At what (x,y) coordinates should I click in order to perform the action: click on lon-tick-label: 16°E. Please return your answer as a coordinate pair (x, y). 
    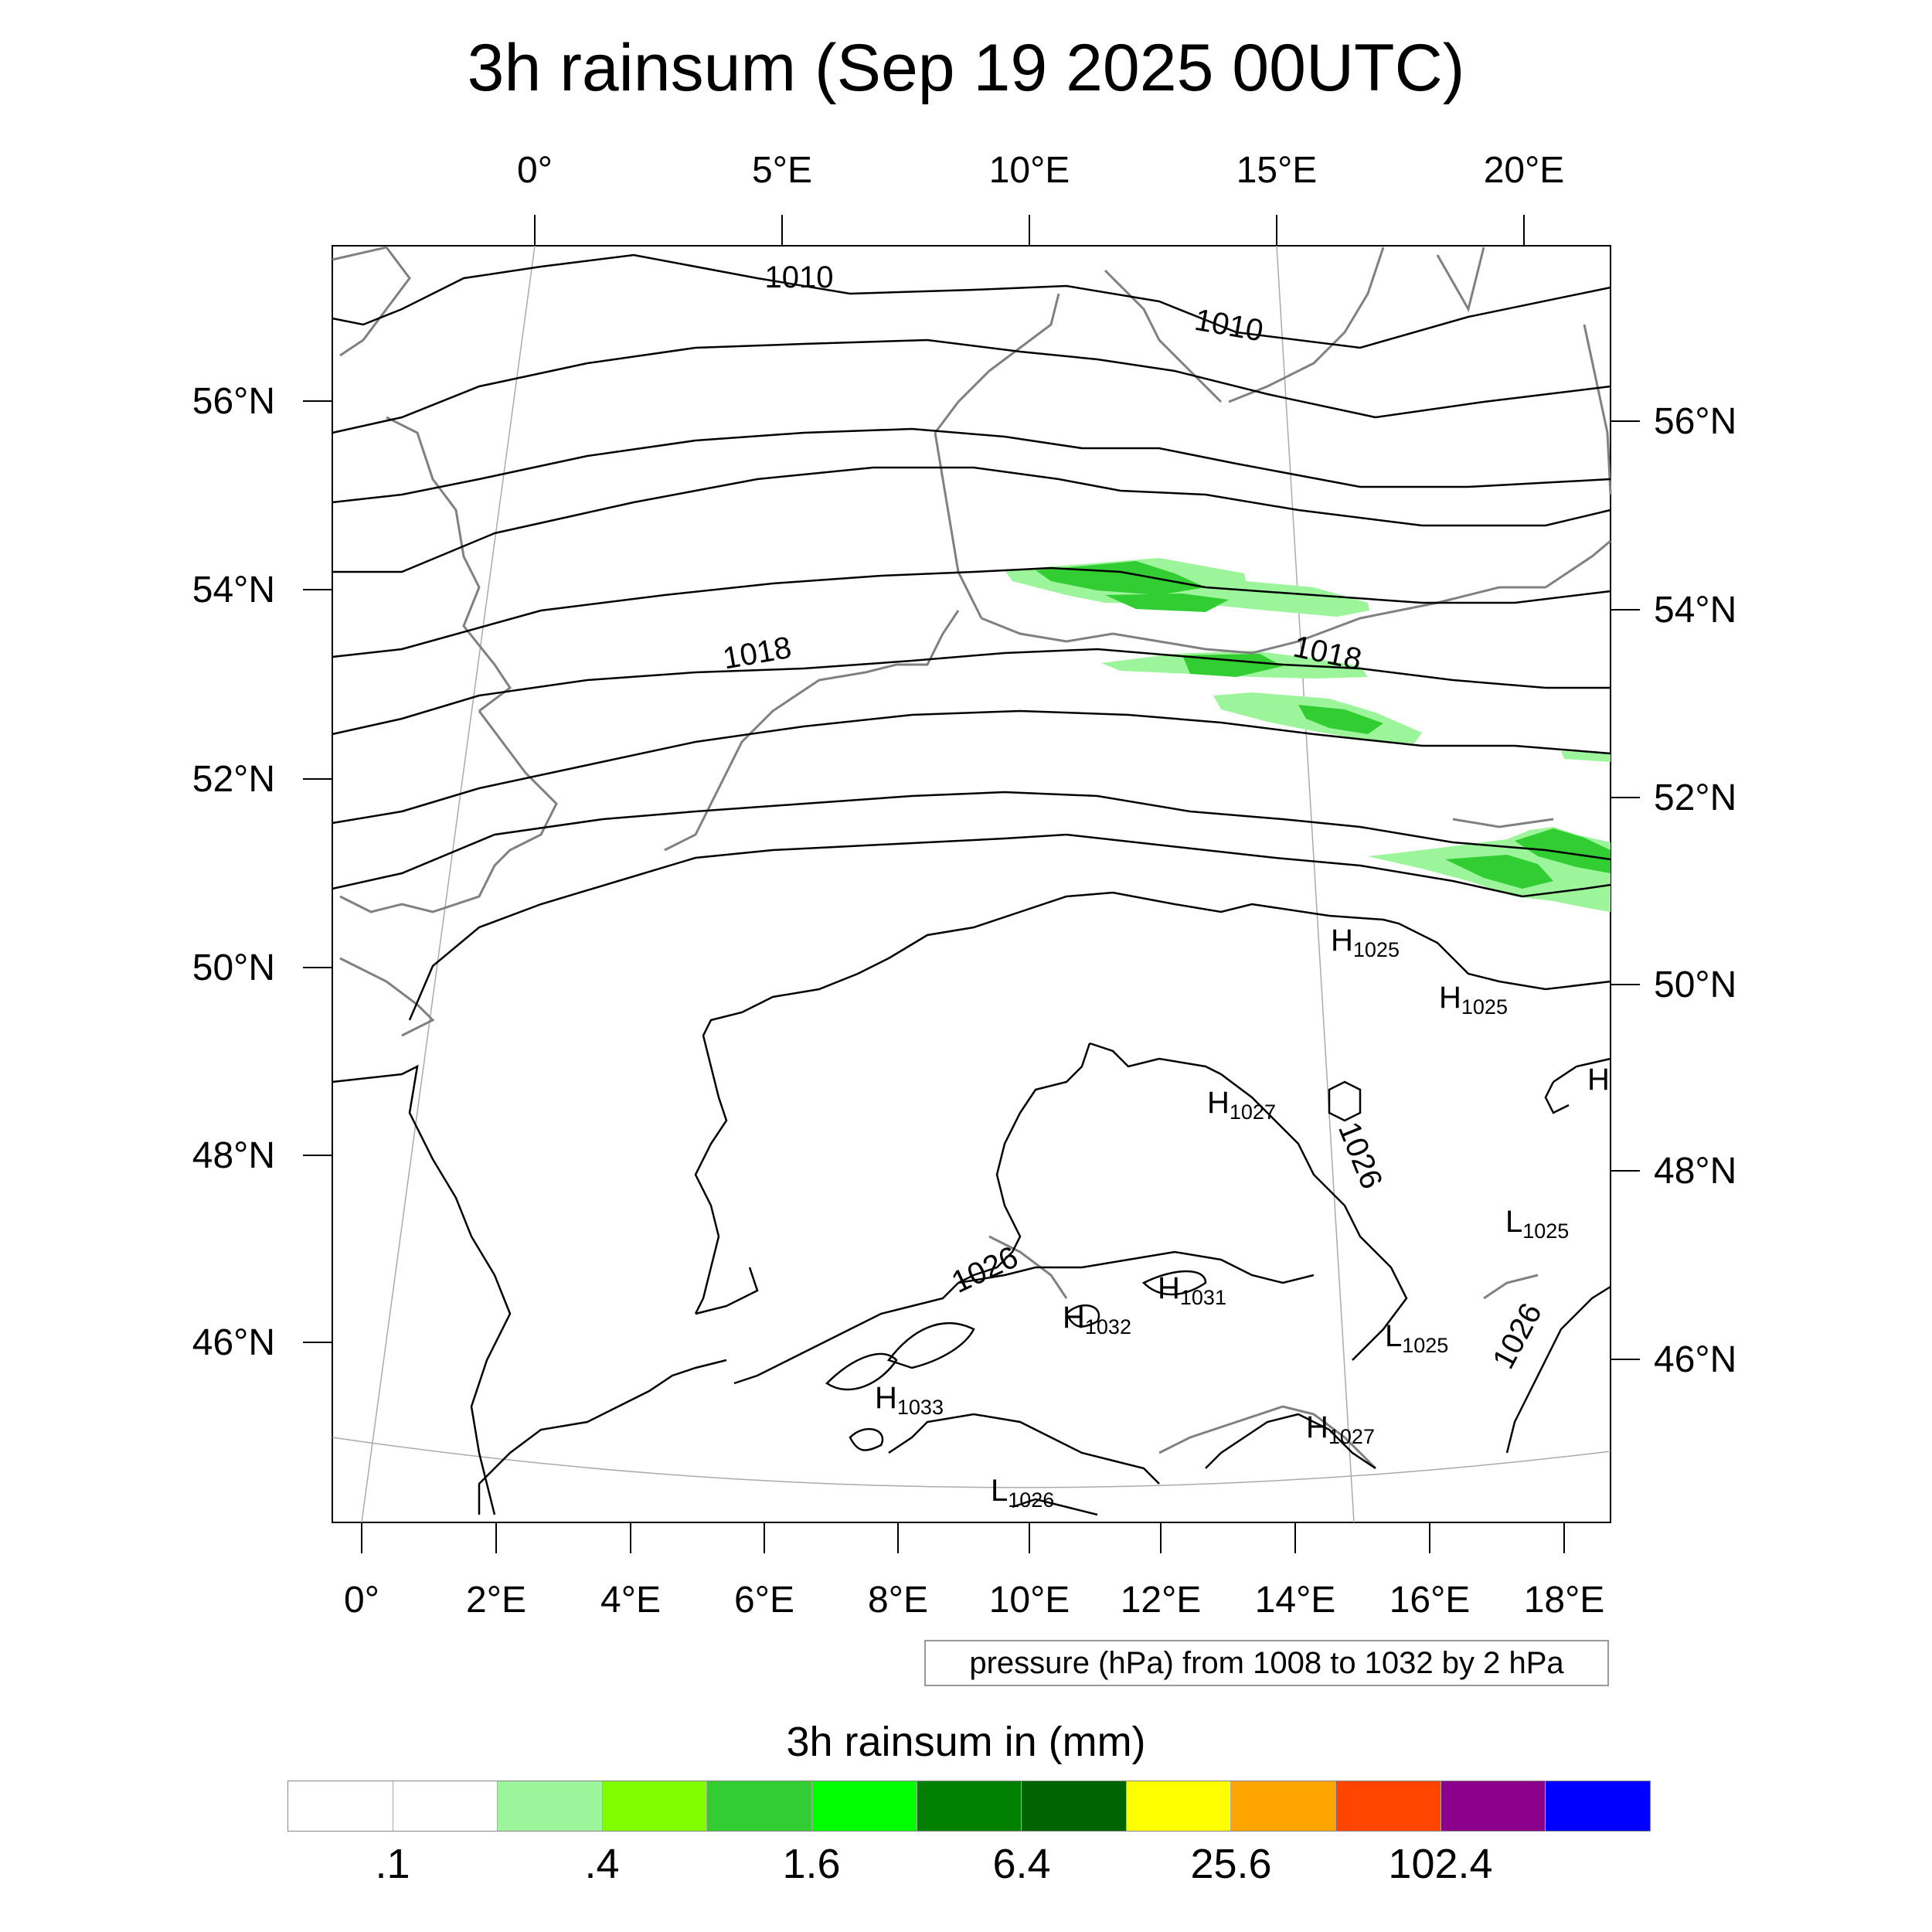
    Looking at the image, I should click on (1430, 1600).